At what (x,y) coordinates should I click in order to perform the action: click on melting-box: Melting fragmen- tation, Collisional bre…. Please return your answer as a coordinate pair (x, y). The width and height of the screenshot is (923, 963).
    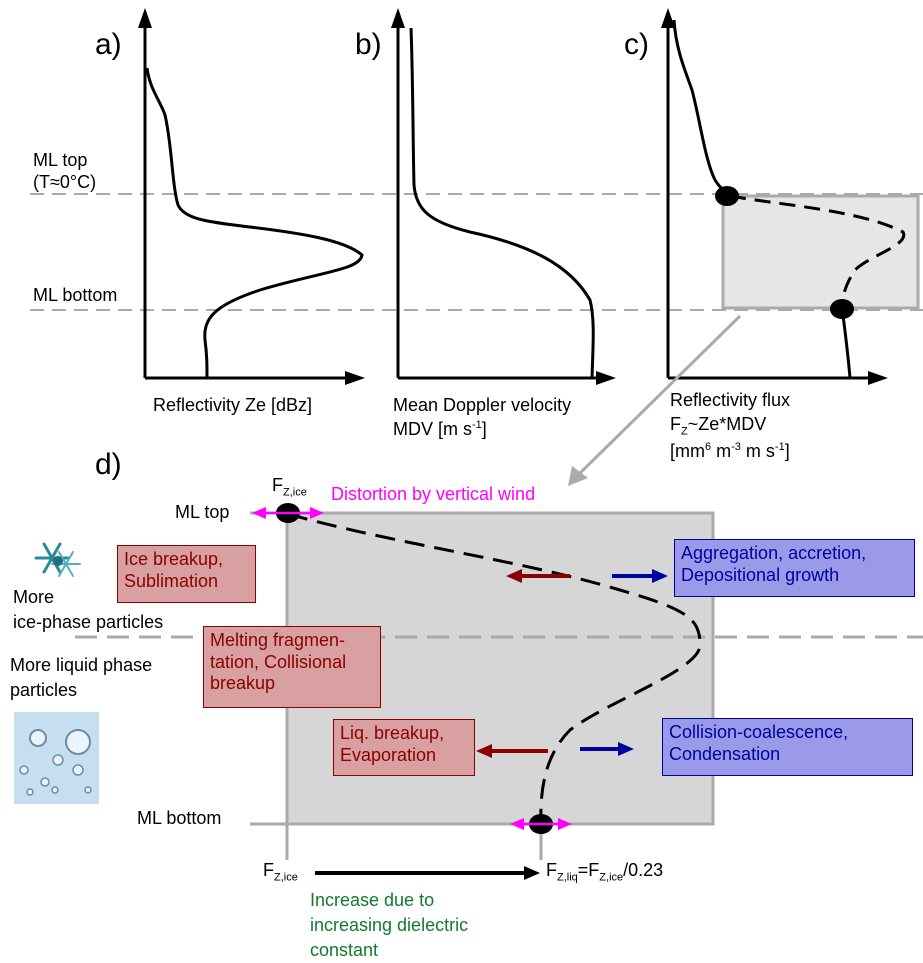
    Looking at the image, I should click on (292, 667).